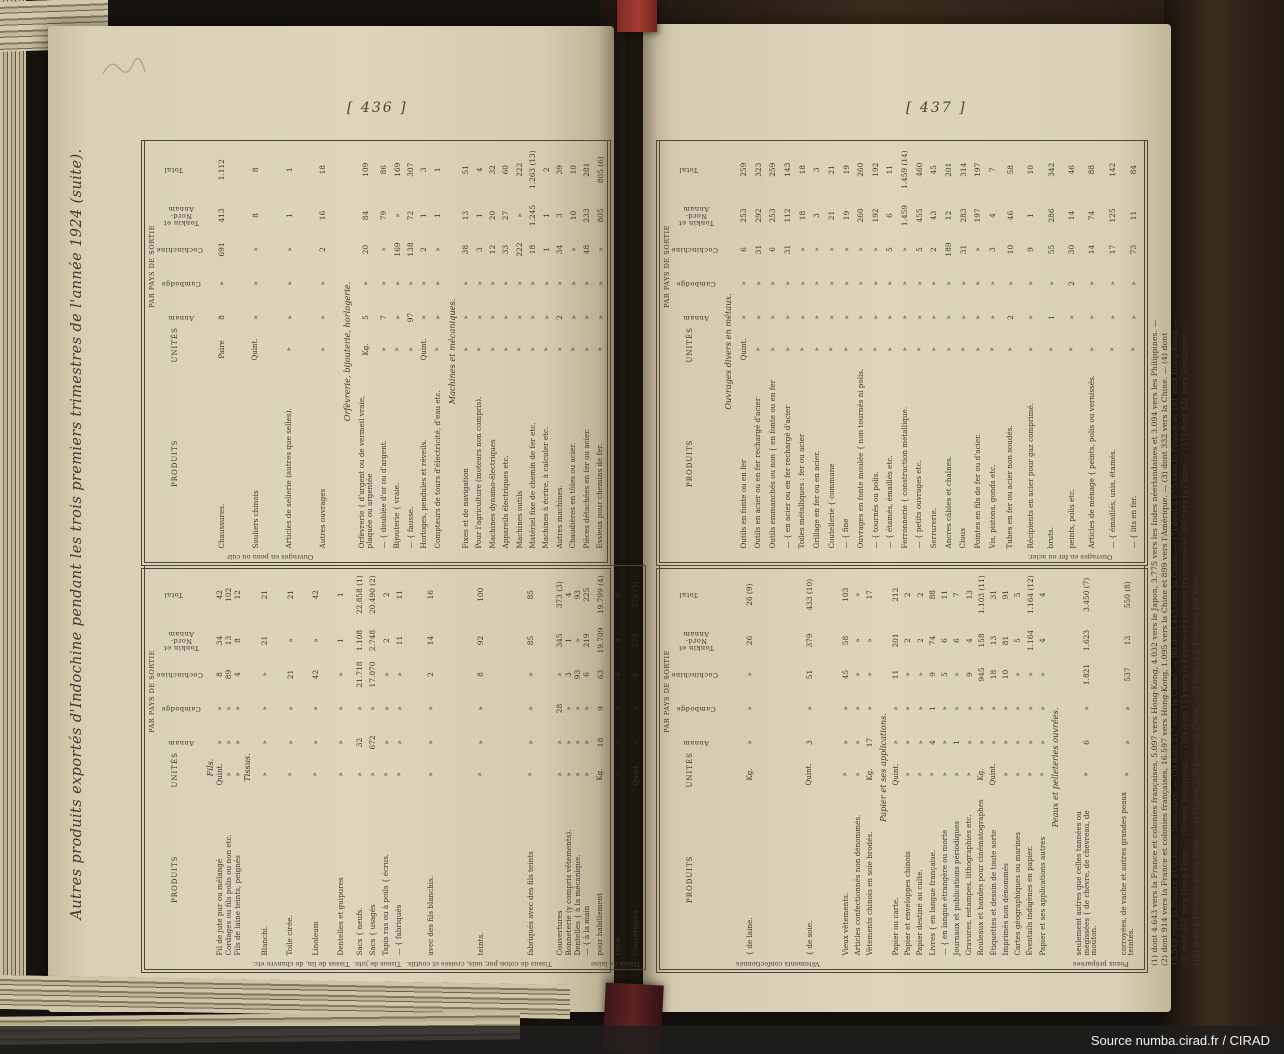 The height and width of the screenshot is (1054, 1284). I want to click on col-total: Total, so click(174, 170).